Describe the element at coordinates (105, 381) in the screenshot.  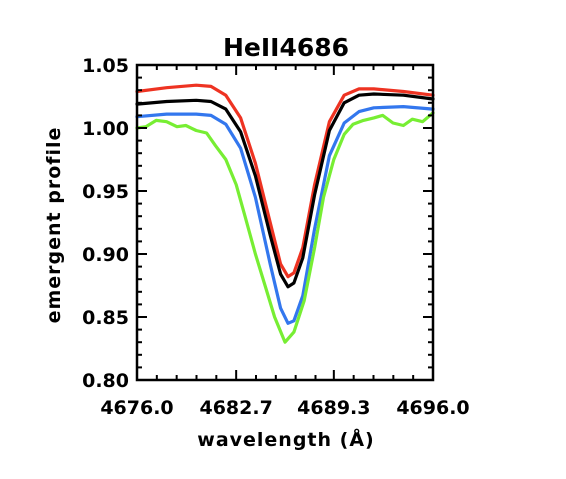
I see `y-tick-label: 0.80` at that location.